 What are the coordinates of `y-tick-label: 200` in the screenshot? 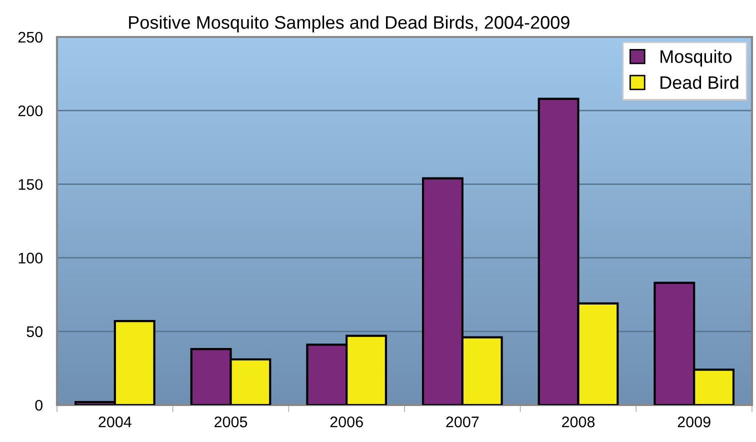 It's located at (30, 110).